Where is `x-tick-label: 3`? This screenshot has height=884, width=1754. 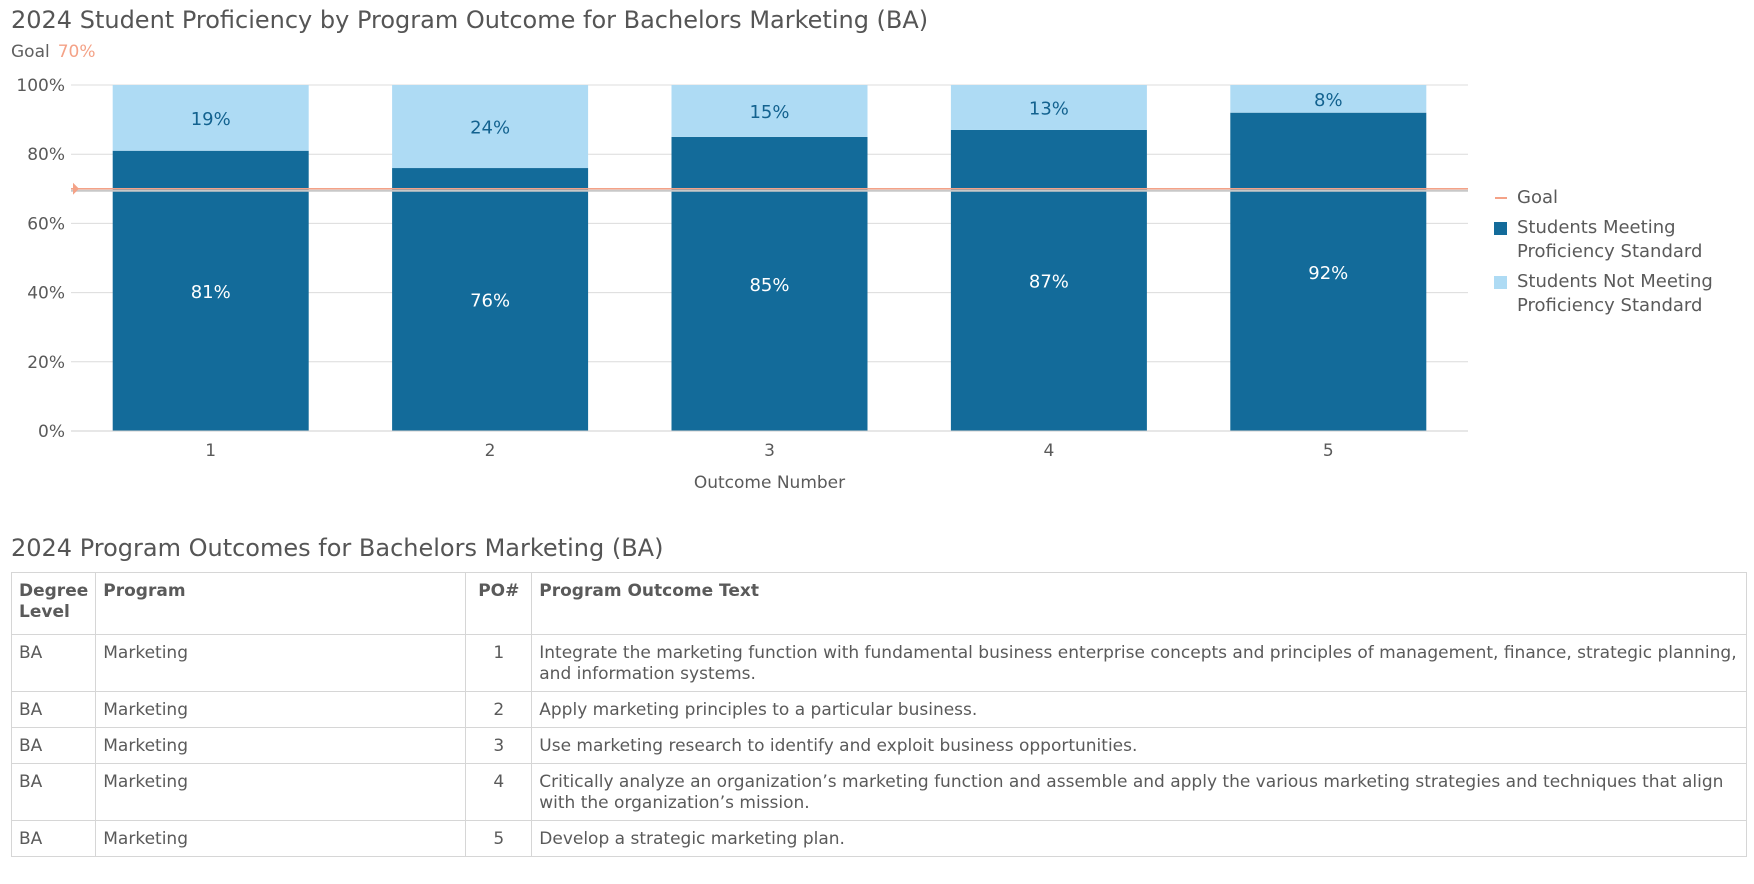
x-tick-label: 3 is located at coordinates (769, 451).